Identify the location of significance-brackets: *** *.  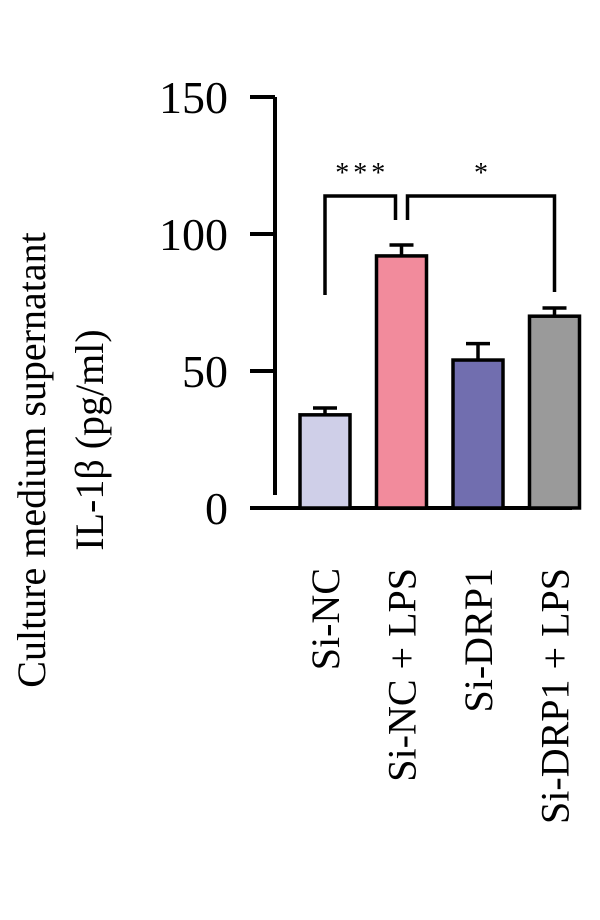
(440, 226).